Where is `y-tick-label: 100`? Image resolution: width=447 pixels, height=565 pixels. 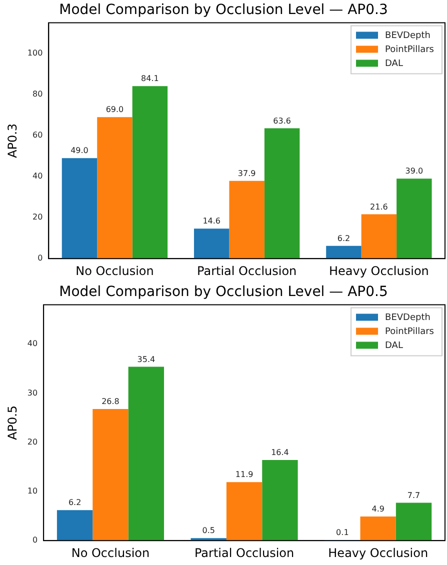 y-tick-label: 100 is located at coordinates (35, 53).